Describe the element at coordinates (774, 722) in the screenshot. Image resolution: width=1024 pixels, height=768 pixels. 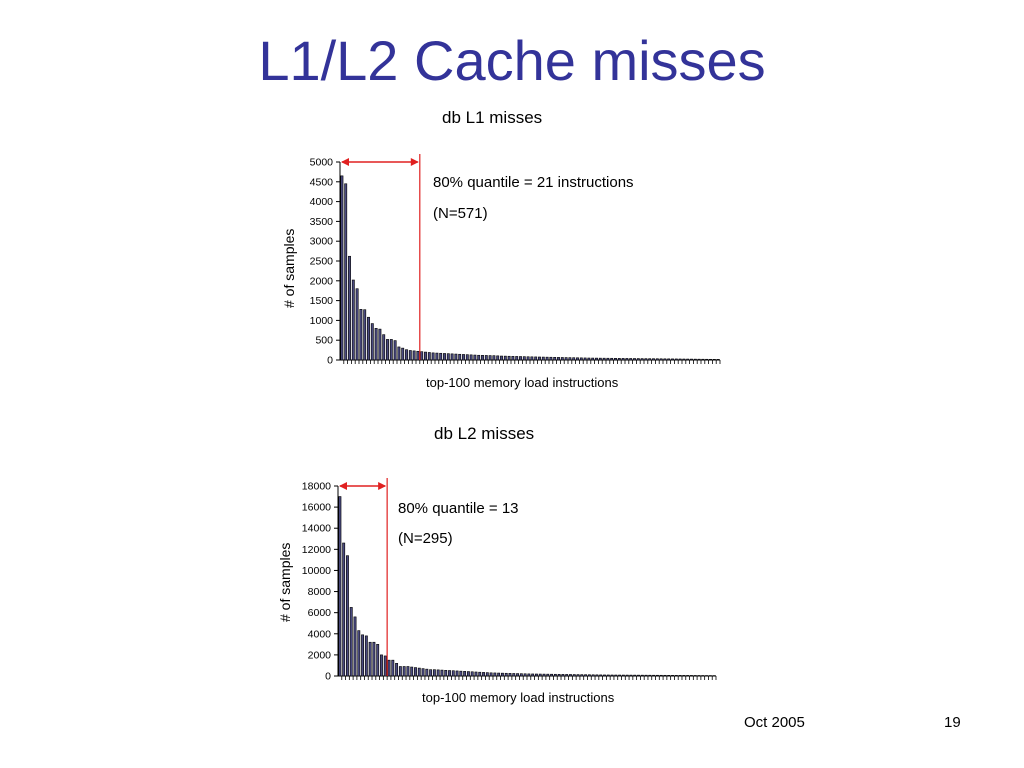
I see `footer-date: Oct 2005` at that location.